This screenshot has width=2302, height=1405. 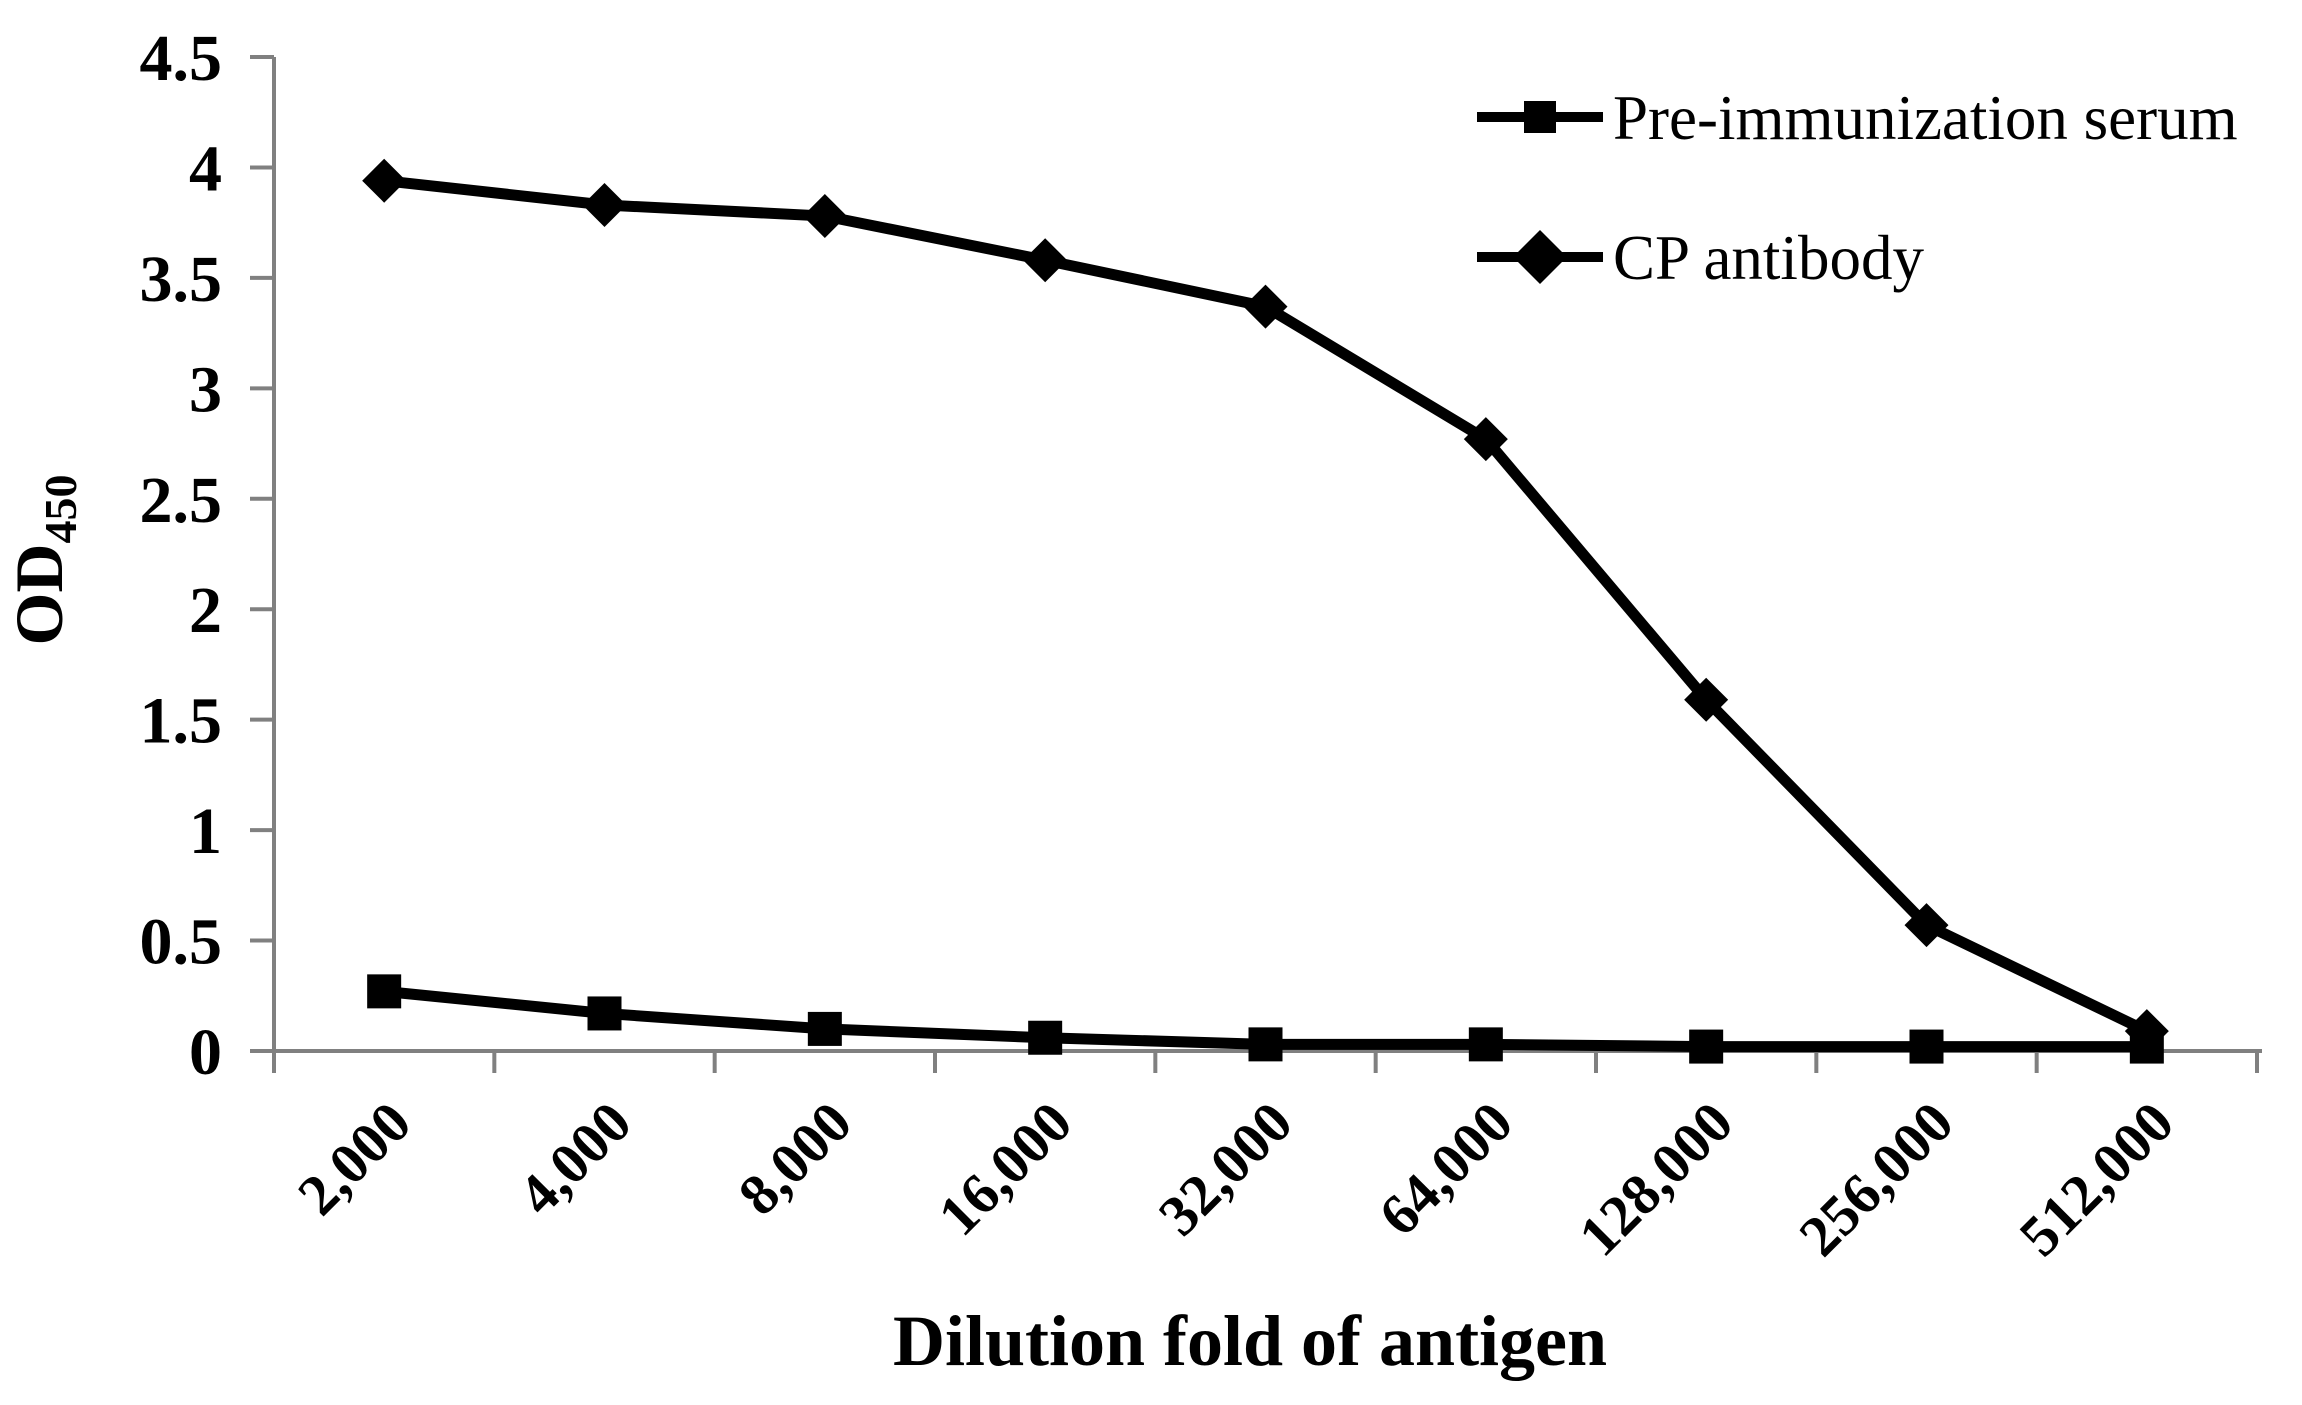 What do you see at coordinates (205, 168) in the screenshot?
I see `y-tick-label: 4` at bounding box center [205, 168].